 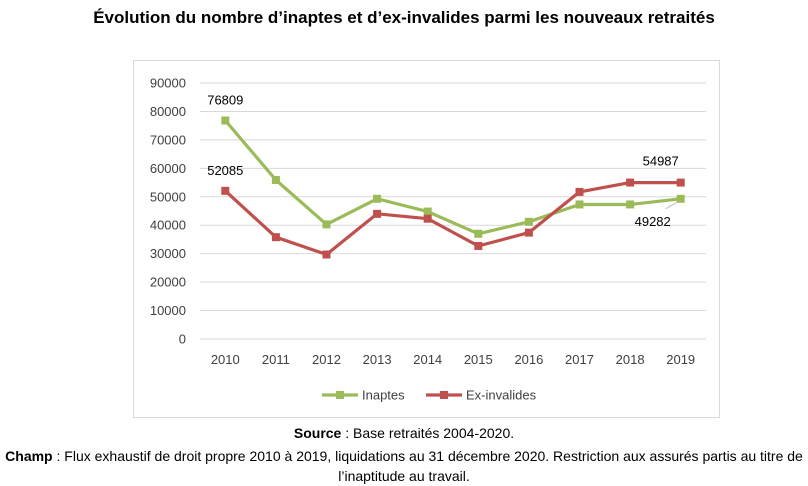 I want to click on x-tick-label: 2014, so click(x=427, y=359).